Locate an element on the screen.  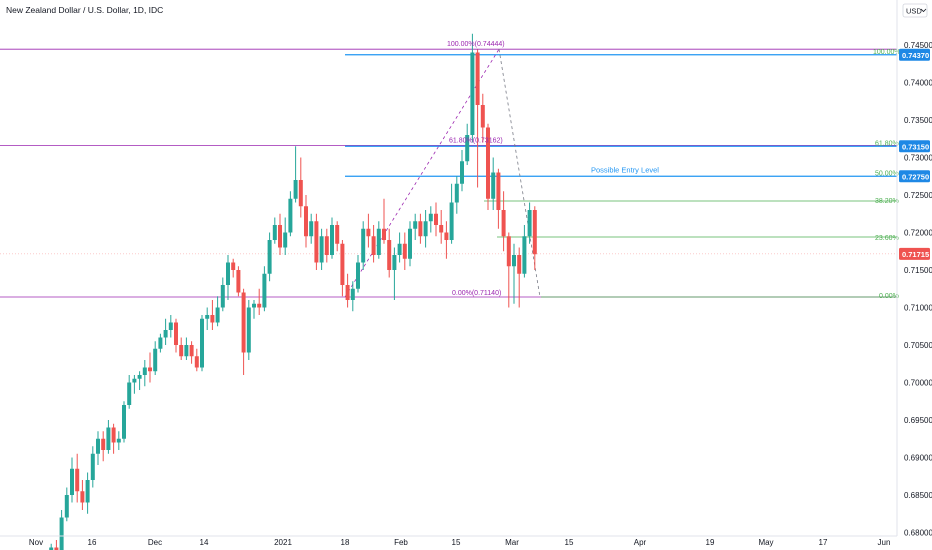
price-axis-tag-label: 0.72750 is located at coordinates (915, 176).